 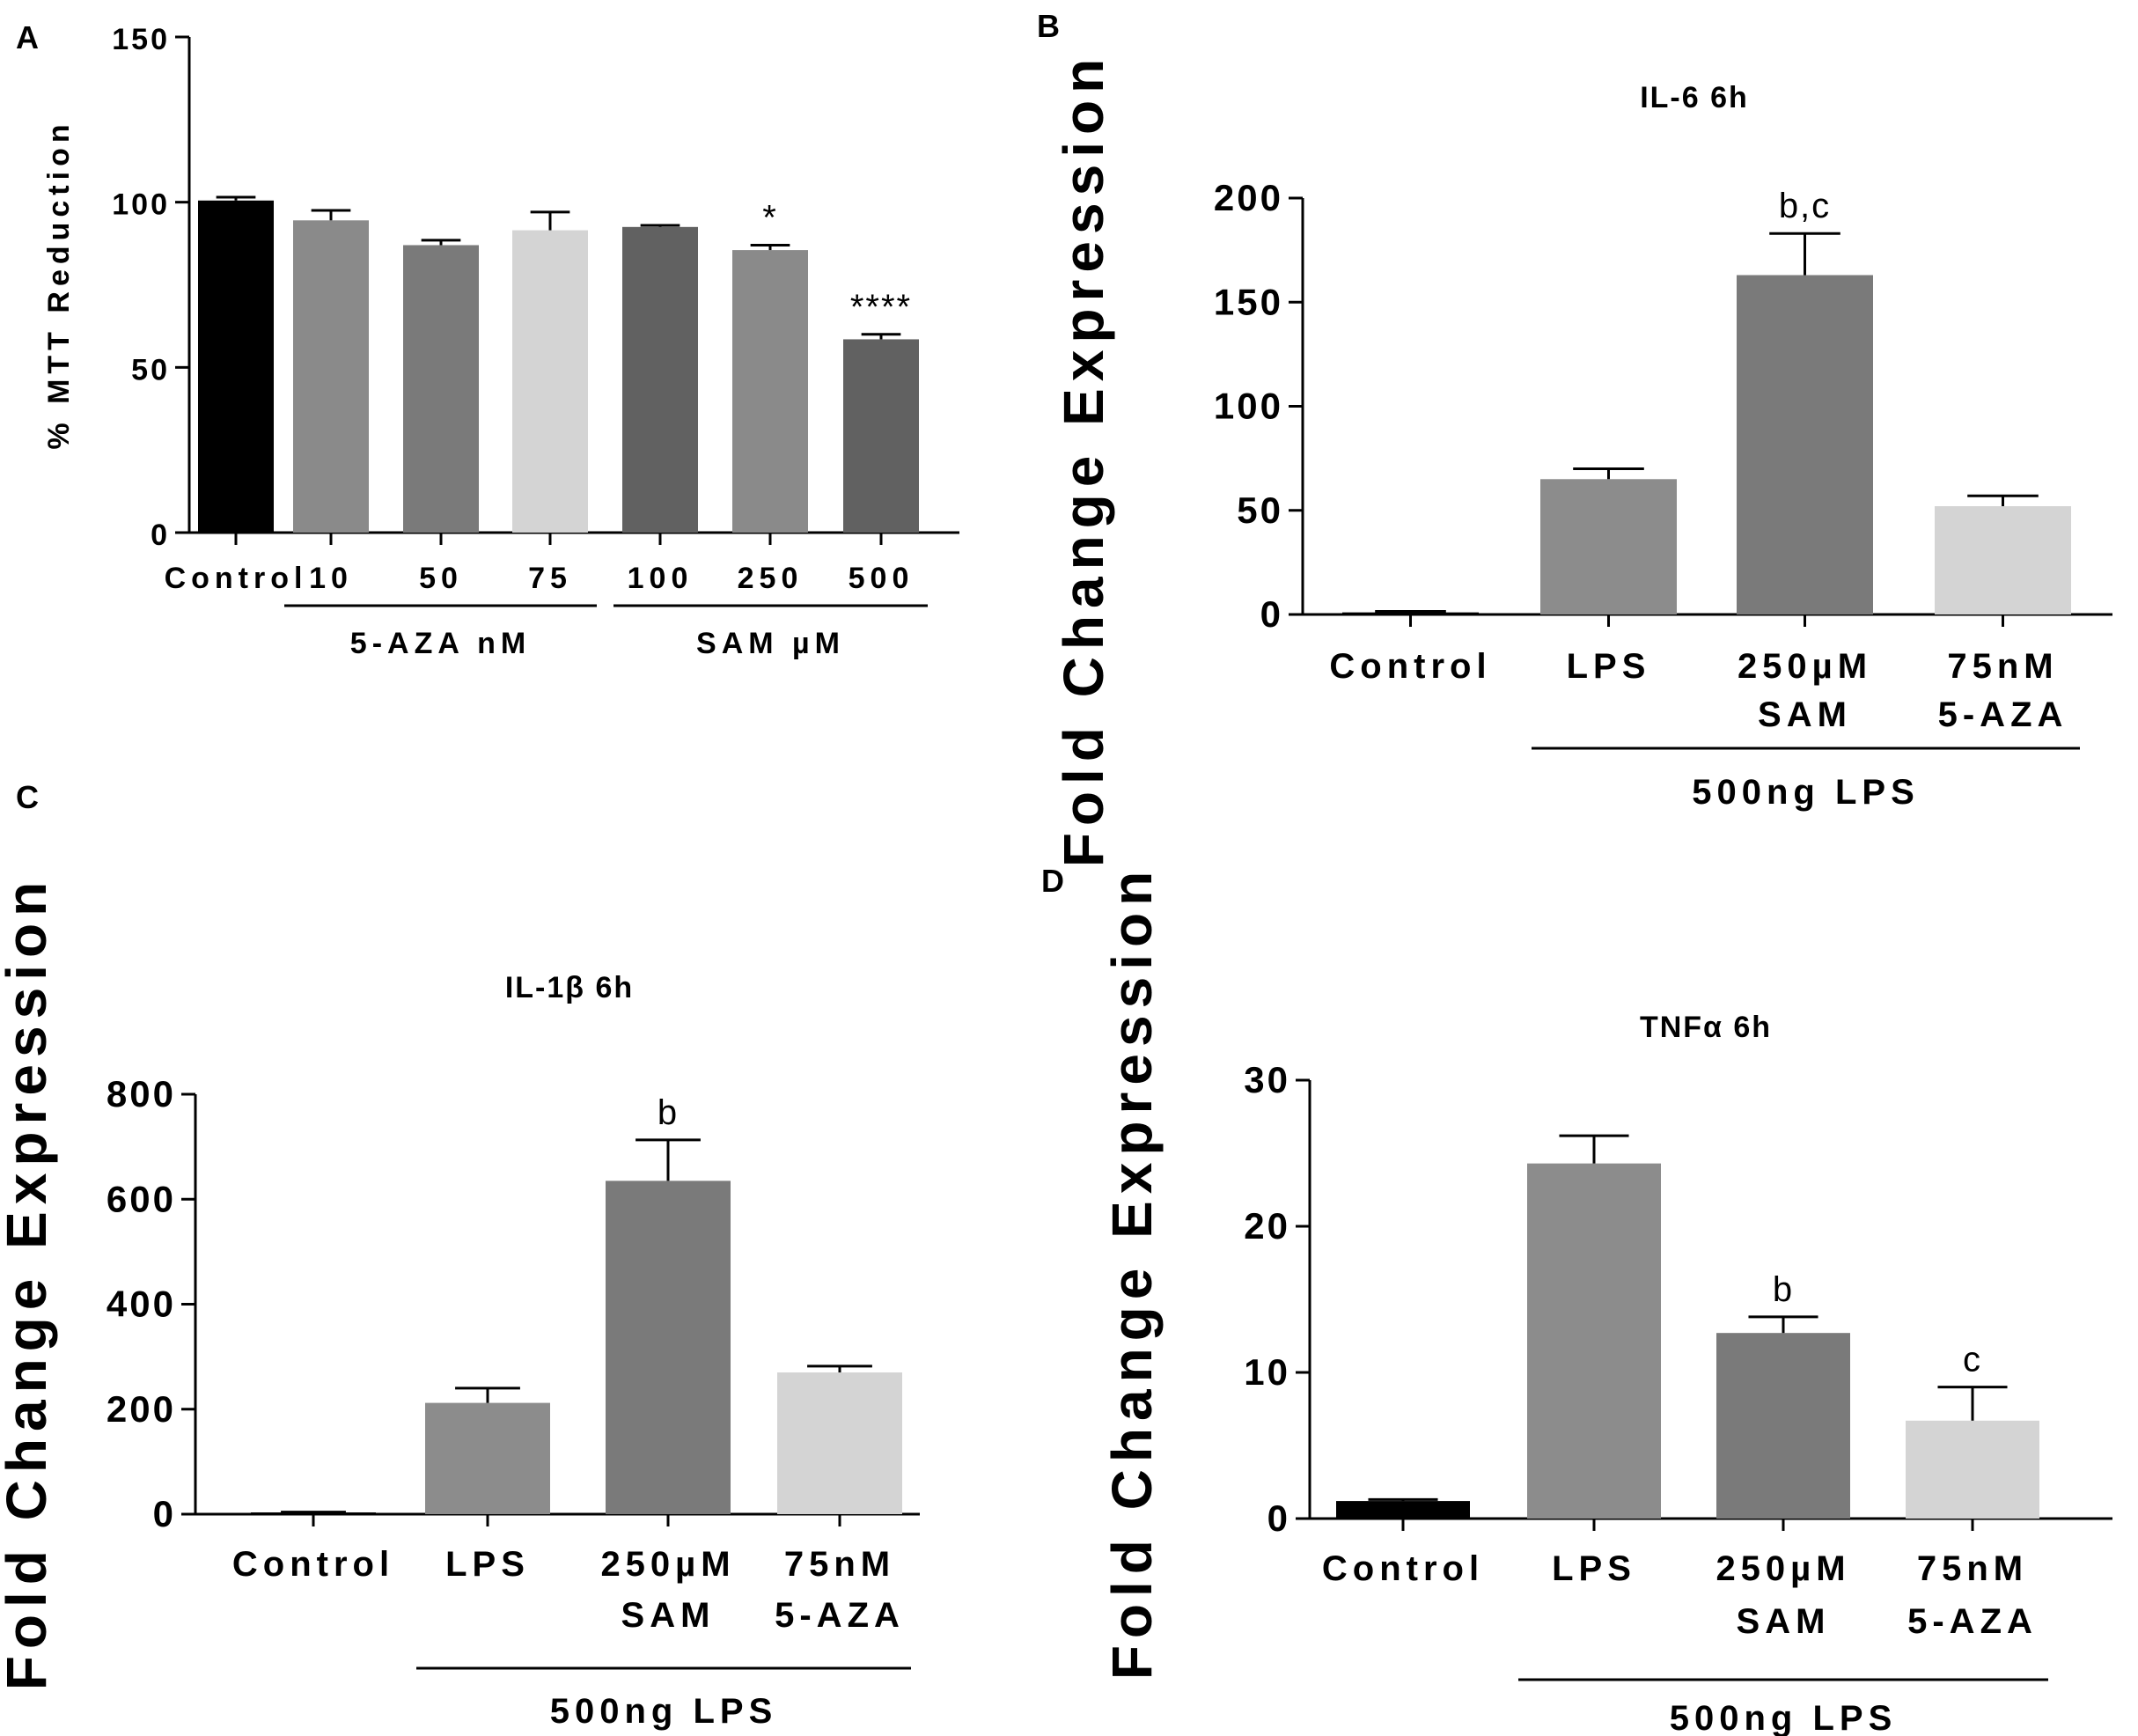 I want to click on significance-label: *, so click(x=770, y=217).